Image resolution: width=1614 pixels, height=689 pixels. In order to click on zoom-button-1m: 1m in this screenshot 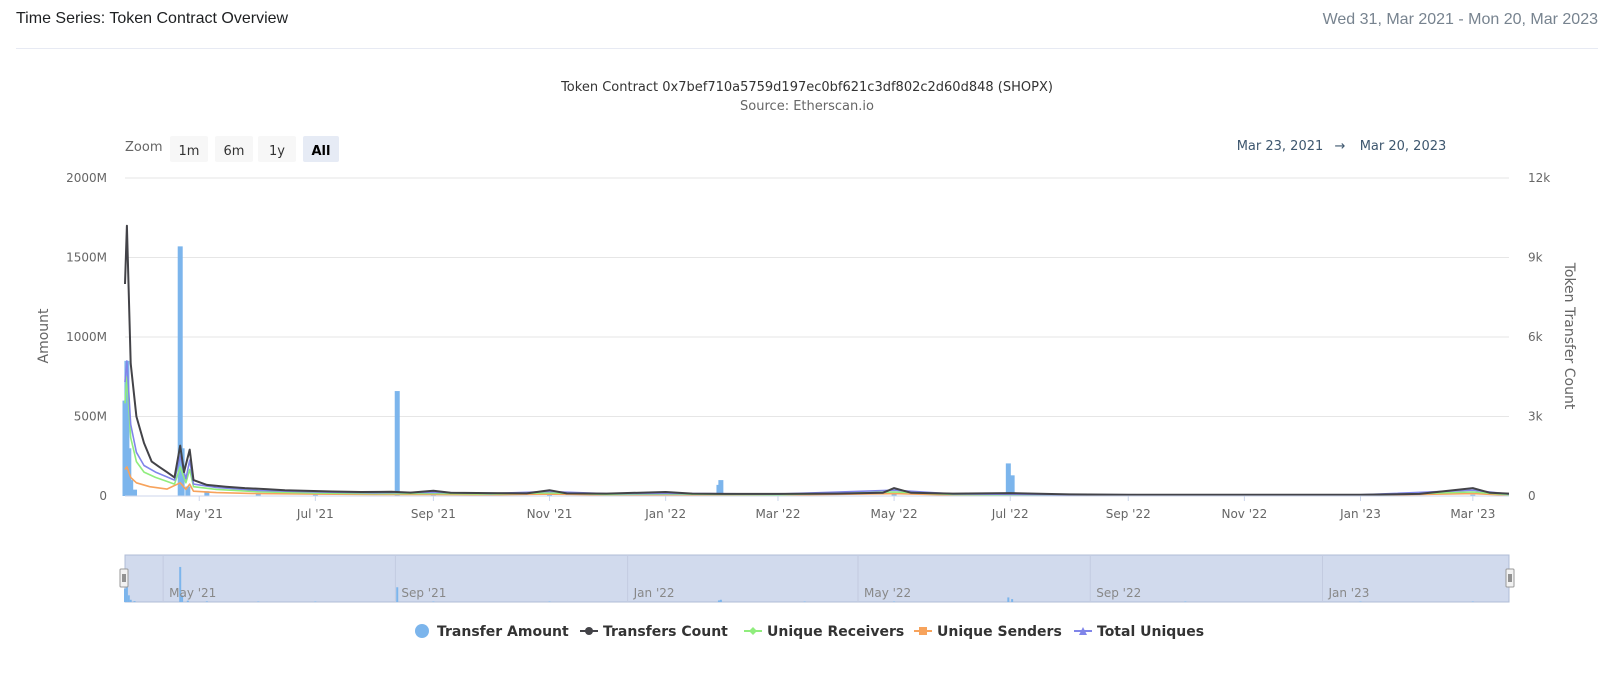, I will do `click(189, 149)`.